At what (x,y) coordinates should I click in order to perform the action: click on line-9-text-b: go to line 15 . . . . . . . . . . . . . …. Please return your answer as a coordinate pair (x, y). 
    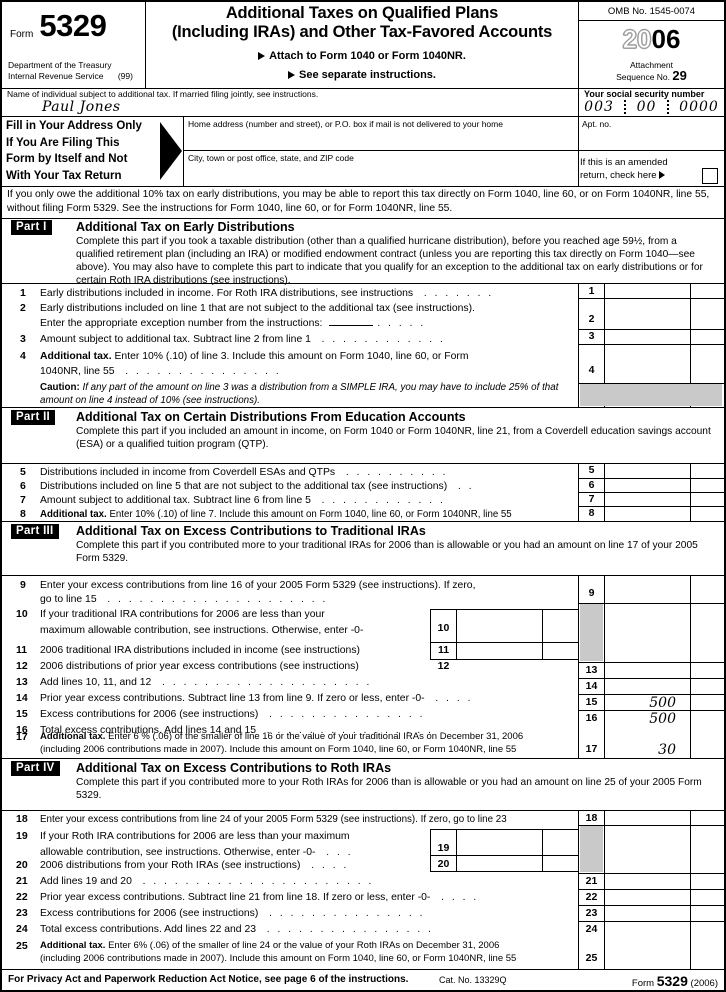
    Looking at the image, I should click on (184, 599).